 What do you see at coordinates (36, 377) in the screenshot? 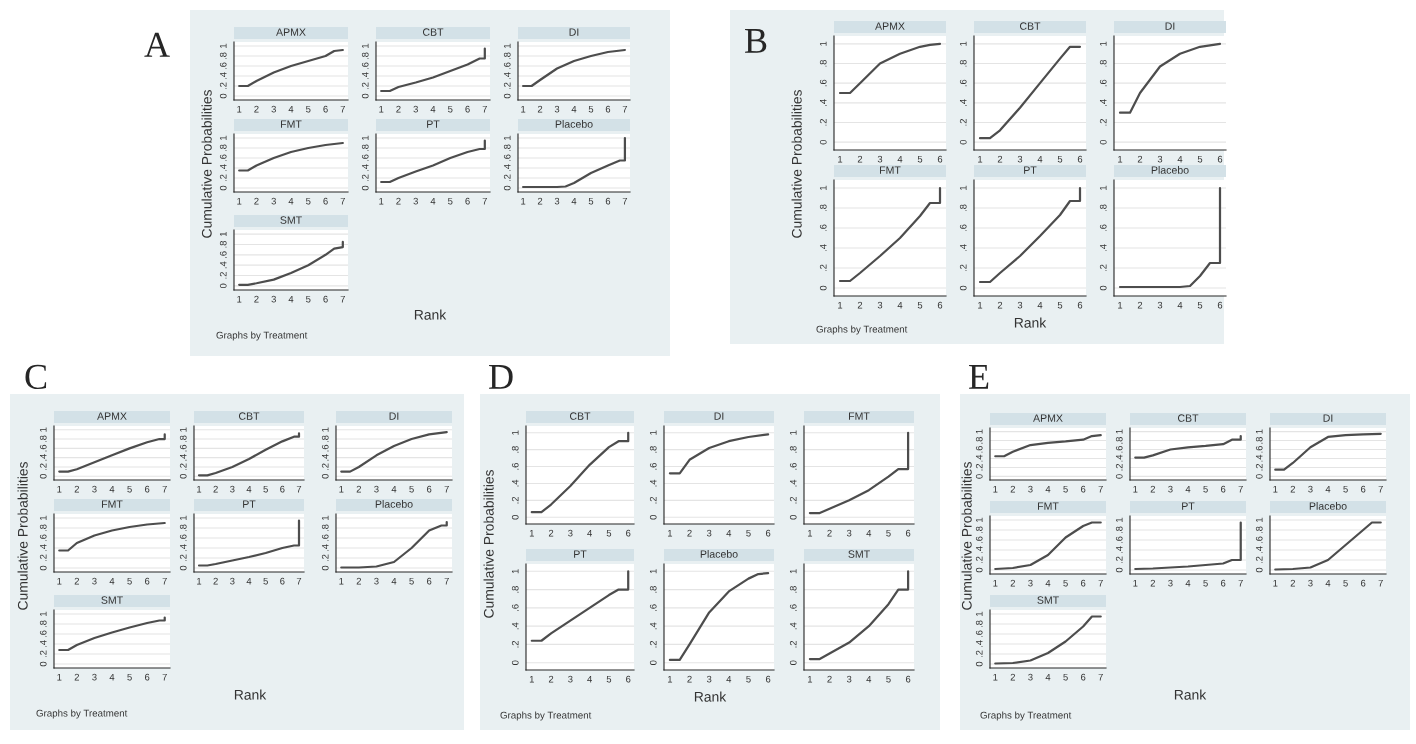
I see `text: C` at bounding box center [36, 377].